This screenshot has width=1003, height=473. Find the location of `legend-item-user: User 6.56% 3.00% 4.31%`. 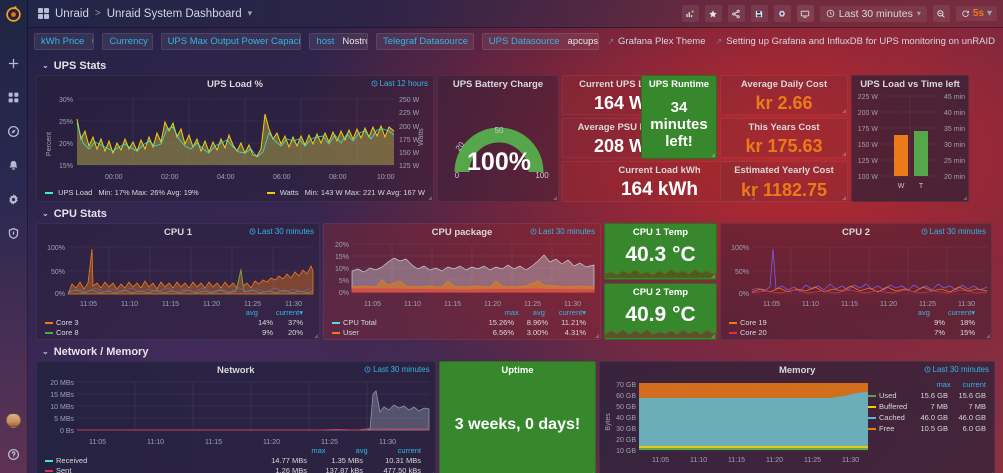

legend-item-user: User 6.56% 3.00% 4.31% is located at coordinates (462, 332).